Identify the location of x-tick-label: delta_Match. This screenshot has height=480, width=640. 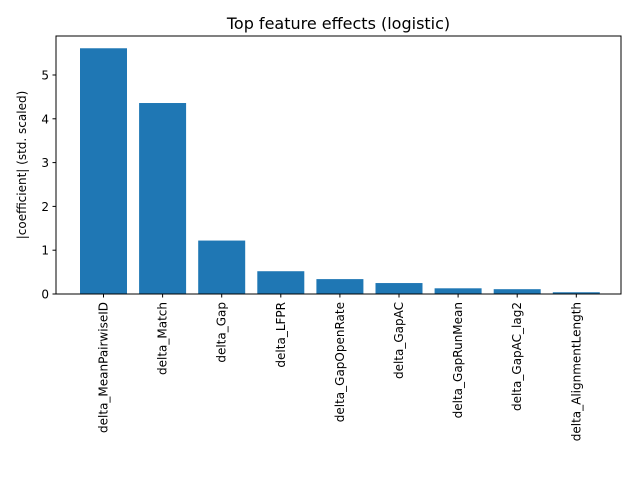
(163, 338).